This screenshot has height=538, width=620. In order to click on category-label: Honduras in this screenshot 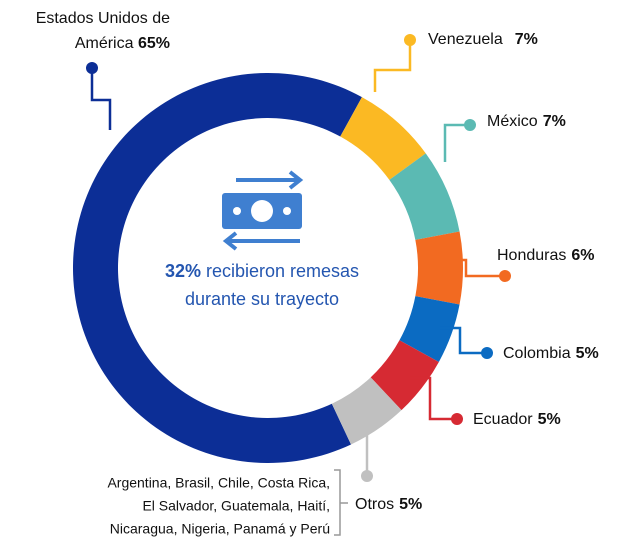, I will do `click(531, 255)`.